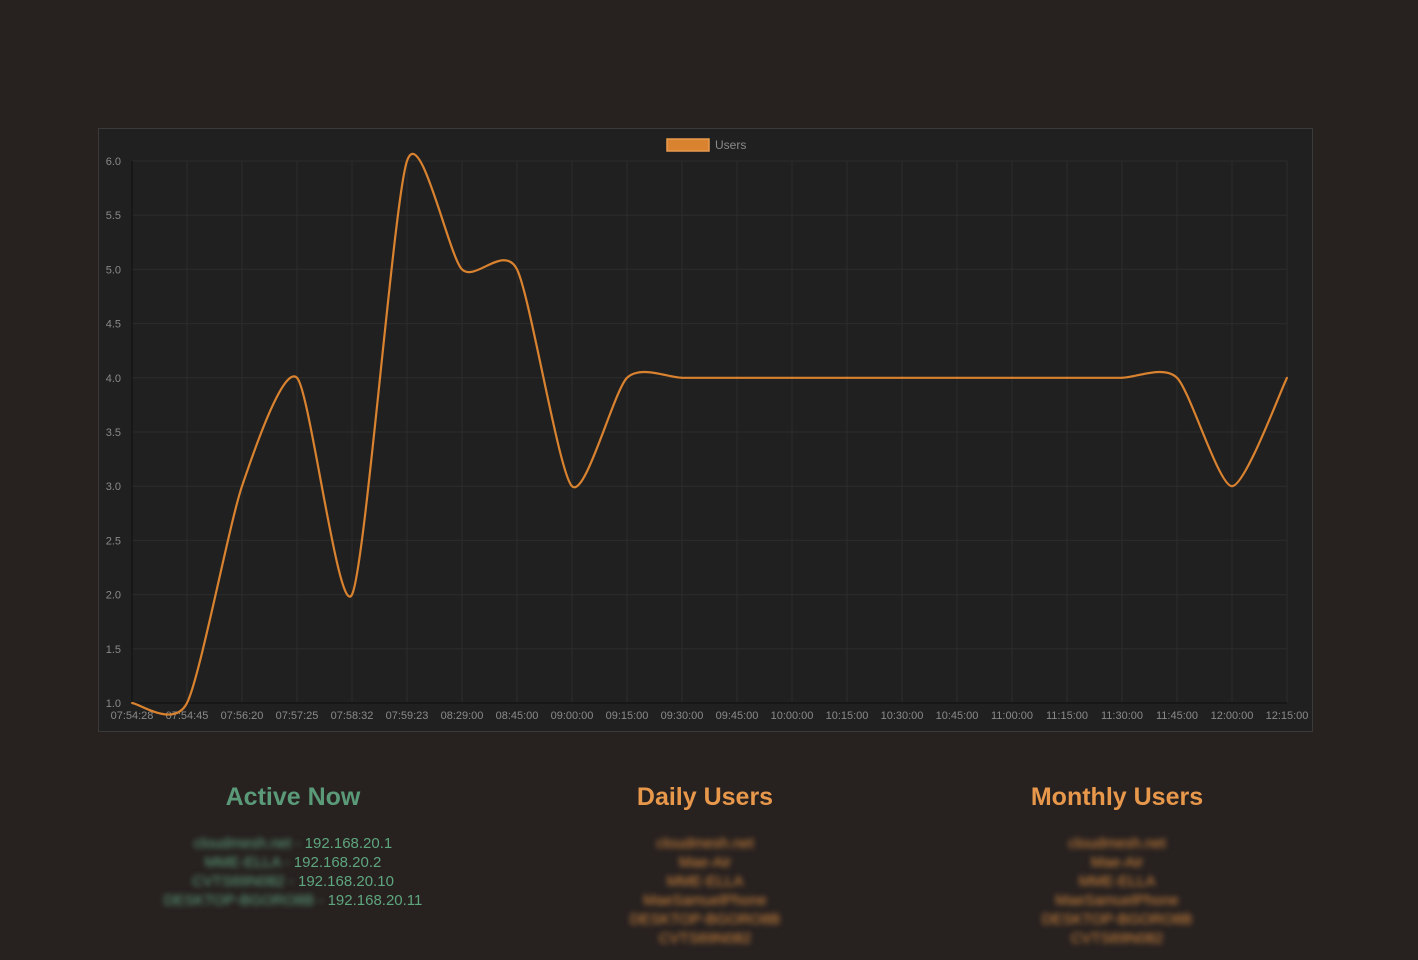 The image size is (1418, 960). I want to click on y-tick-label: 1.0, so click(113, 704).